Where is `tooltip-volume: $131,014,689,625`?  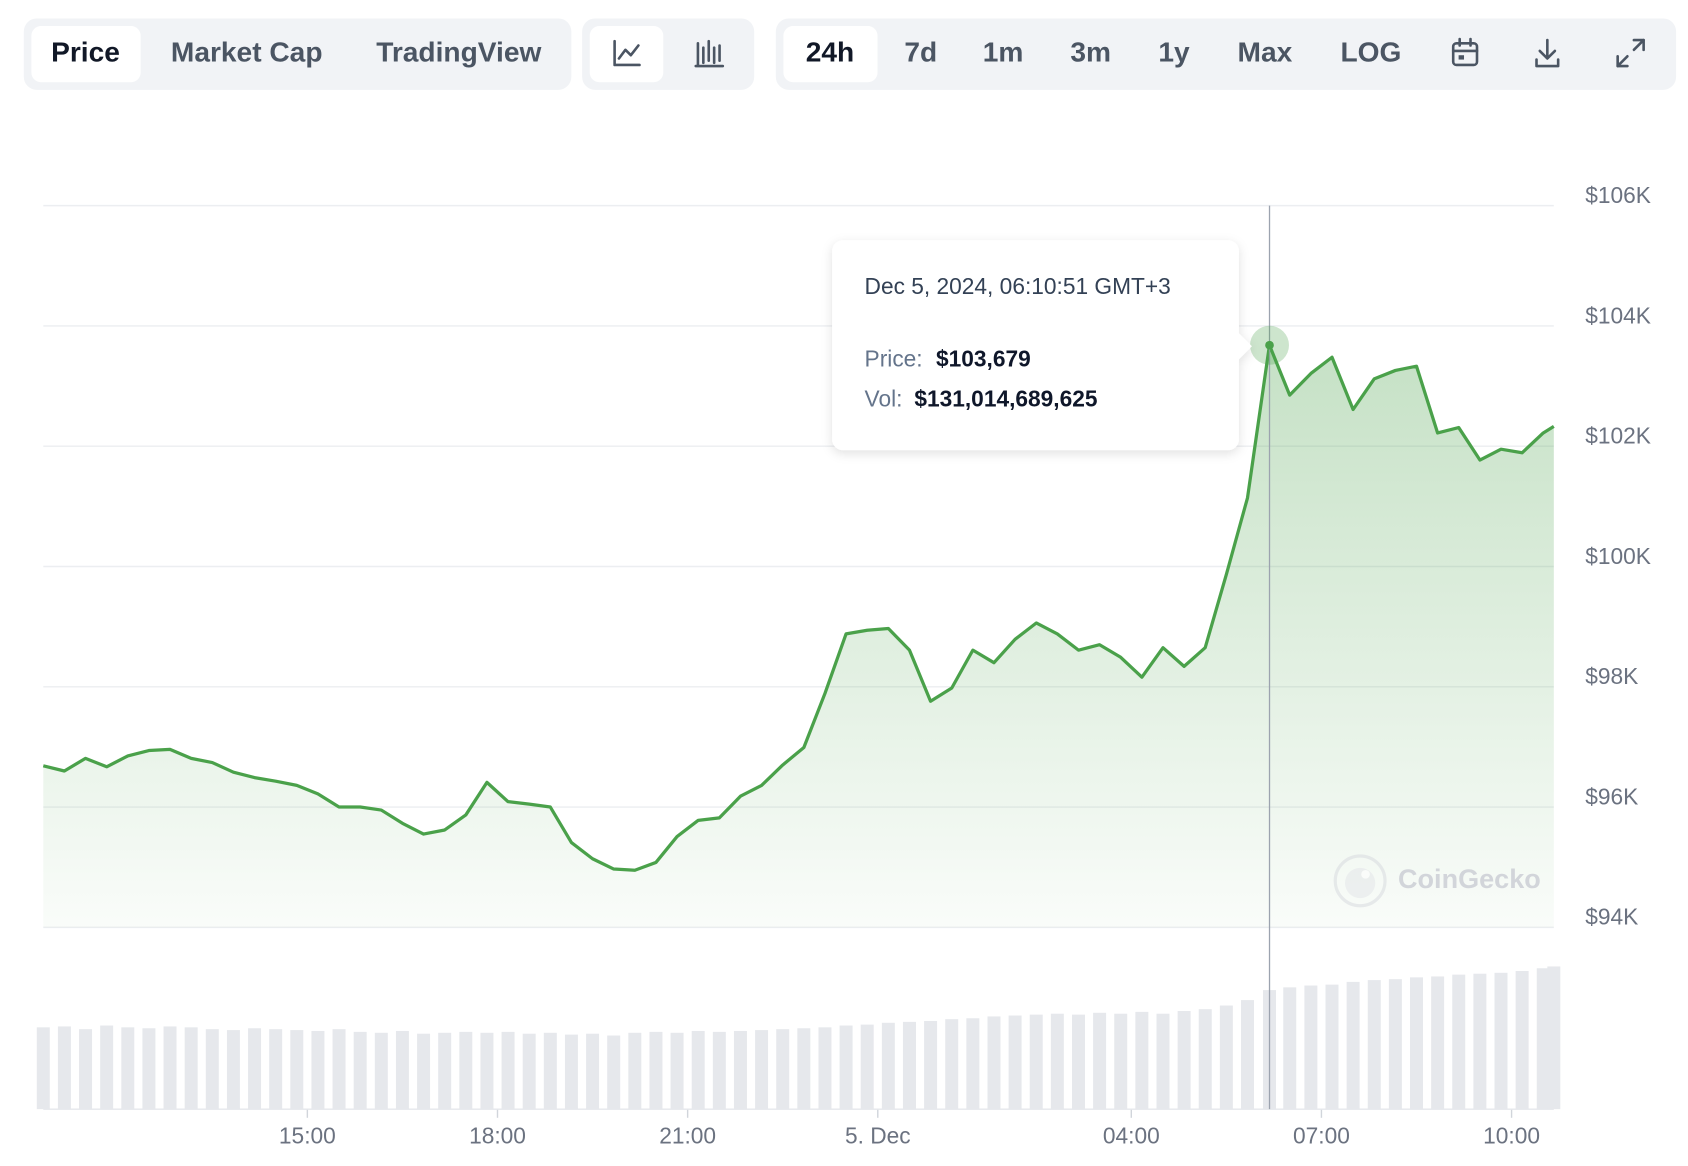
tooltip-volume: $131,014,689,625 is located at coordinates (1005, 398).